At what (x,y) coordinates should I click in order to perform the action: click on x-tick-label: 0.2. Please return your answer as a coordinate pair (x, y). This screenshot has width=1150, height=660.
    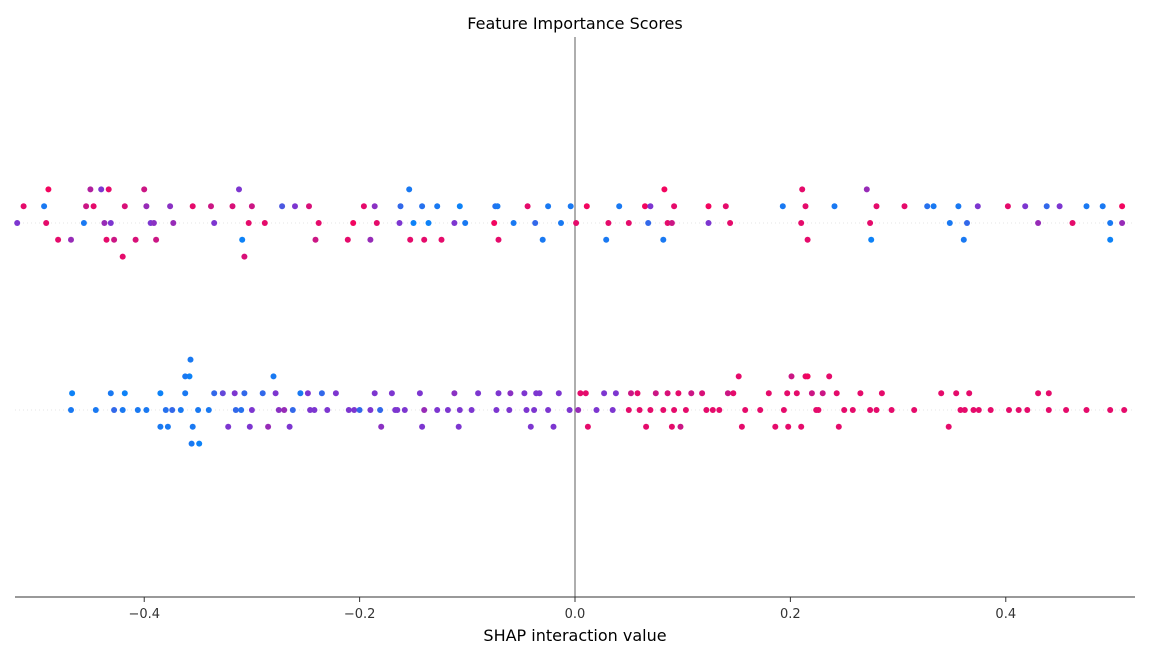
    Looking at the image, I should click on (790, 614).